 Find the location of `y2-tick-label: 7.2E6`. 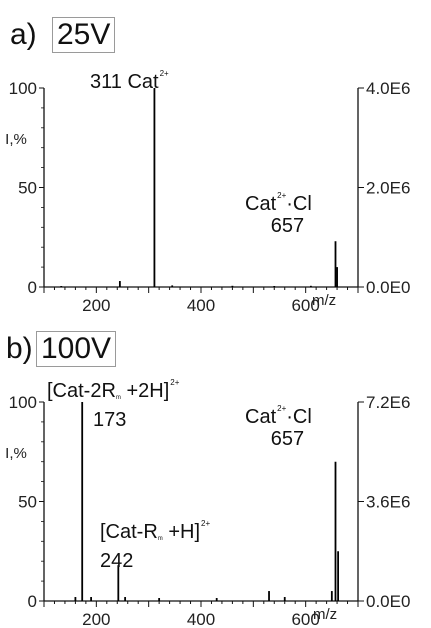

y2-tick-label: 7.2E6 is located at coordinates (388, 402).